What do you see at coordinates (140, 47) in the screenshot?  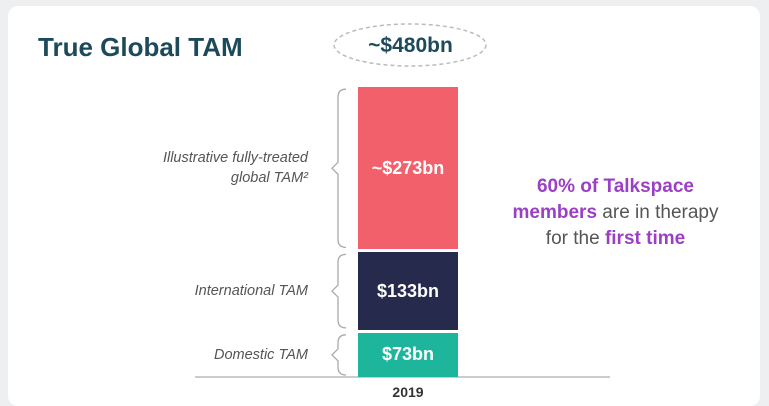 I see `chart-title: True Global TAM` at bounding box center [140, 47].